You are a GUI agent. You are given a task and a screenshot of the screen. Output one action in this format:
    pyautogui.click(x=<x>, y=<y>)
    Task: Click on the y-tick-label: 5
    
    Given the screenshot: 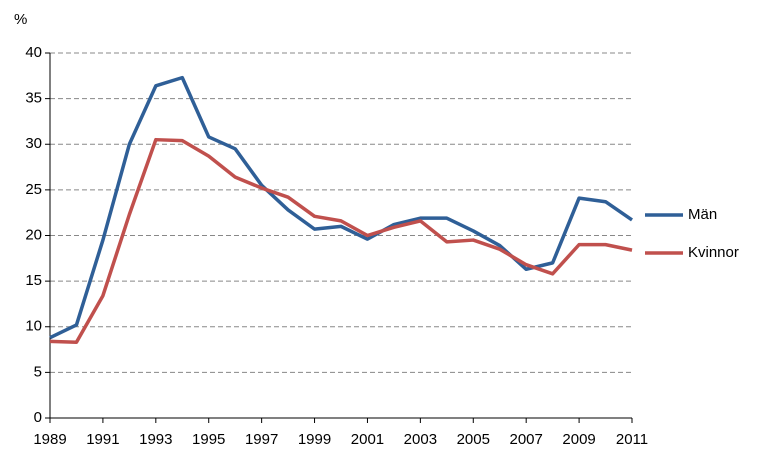 What is the action you would take?
    pyautogui.click(x=38, y=371)
    